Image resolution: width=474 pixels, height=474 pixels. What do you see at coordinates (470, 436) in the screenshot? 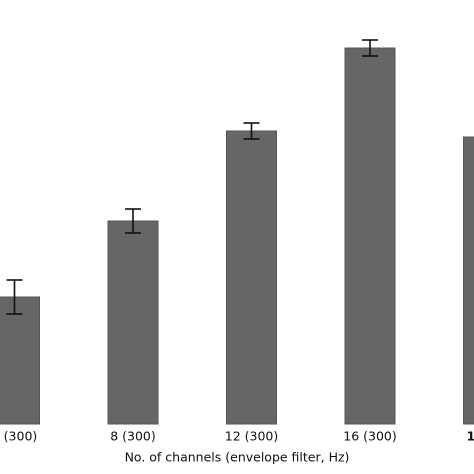
I see `x-tick-label: 1` at bounding box center [470, 436].